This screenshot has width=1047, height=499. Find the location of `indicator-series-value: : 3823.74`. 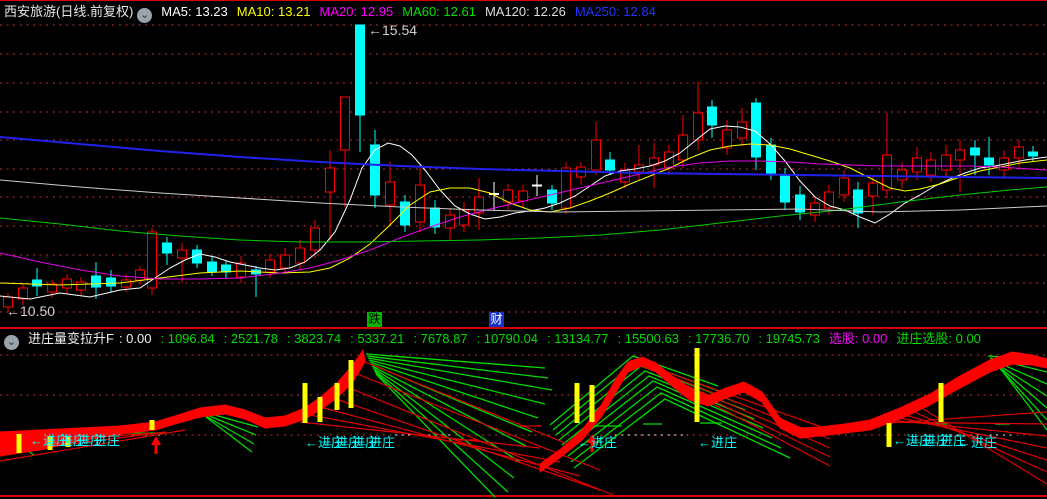

indicator-series-value: : 3823.74 is located at coordinates (314, 338).